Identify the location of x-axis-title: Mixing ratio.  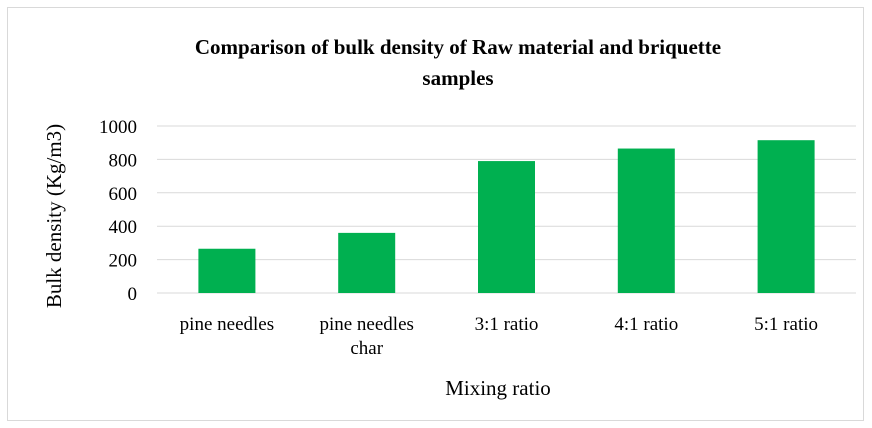
(498, 388).